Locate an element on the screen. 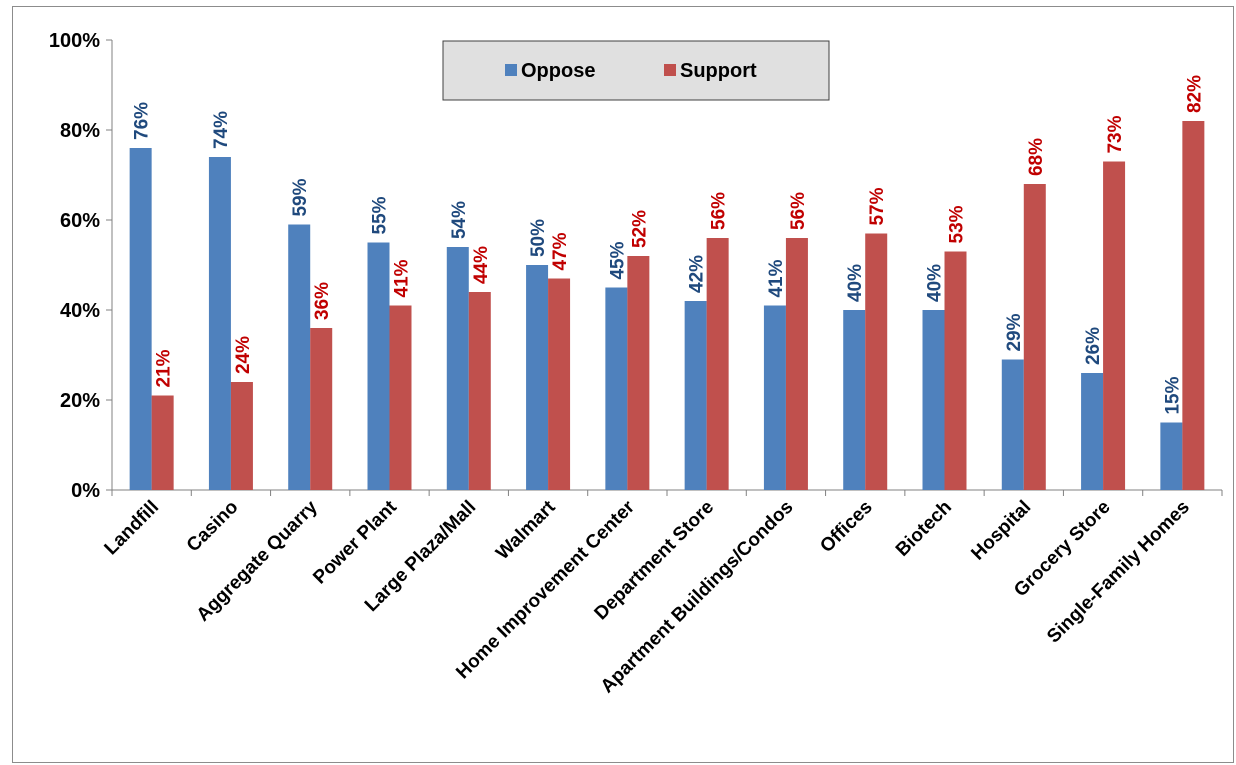  data-label-oppose: 50% is located at coordinates (538, 238).